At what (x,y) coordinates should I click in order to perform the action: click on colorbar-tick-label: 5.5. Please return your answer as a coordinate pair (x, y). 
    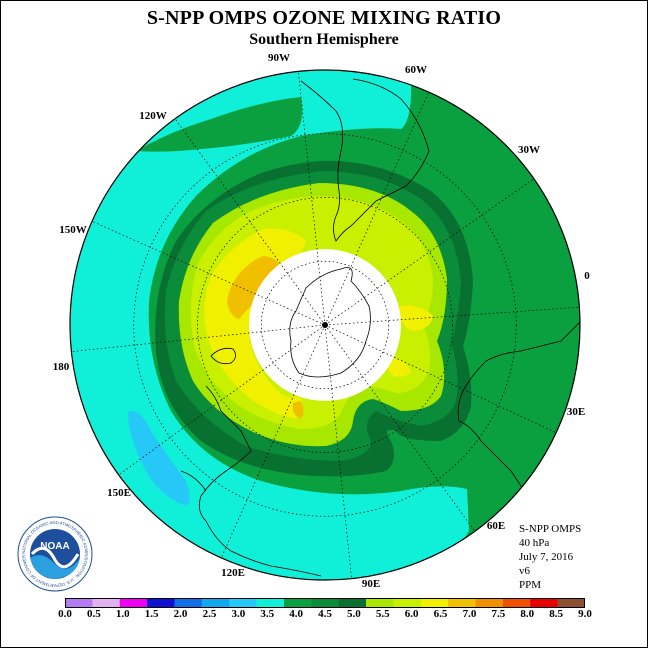
    Looking at the image, I should click on (382, 614).